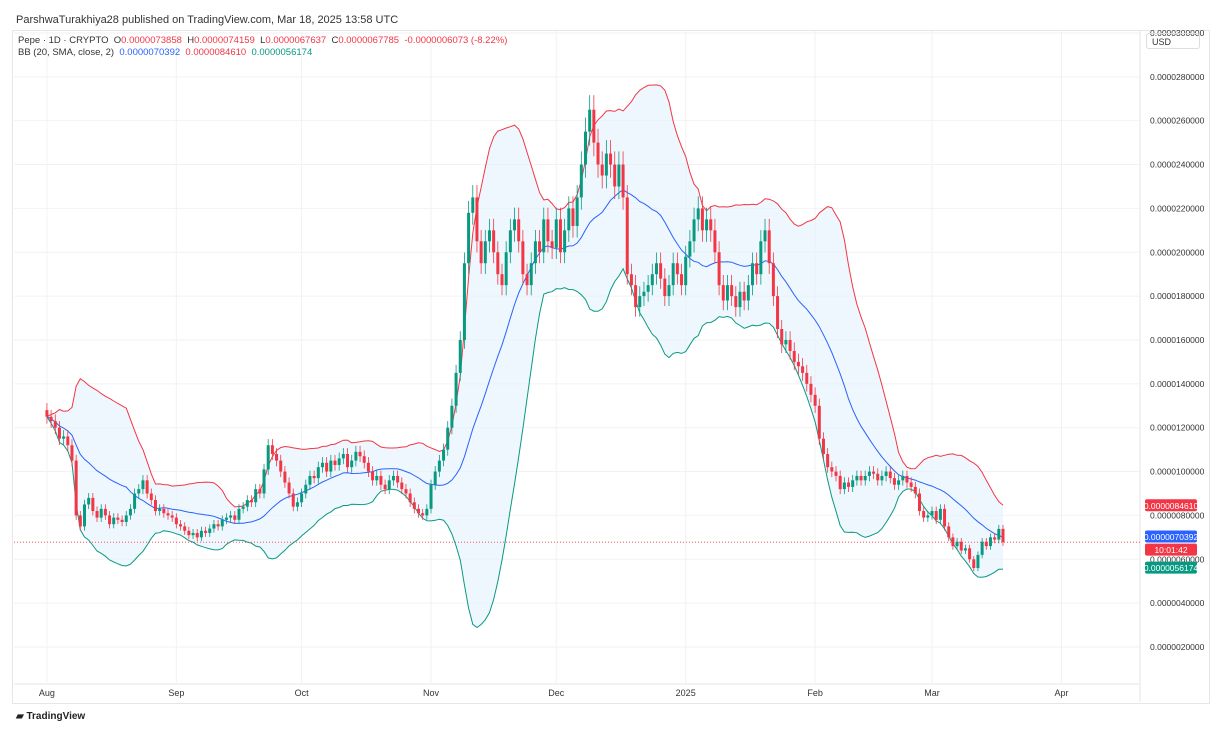  I want to click on bb-upper-price-label-bg, so click(1171, 505).